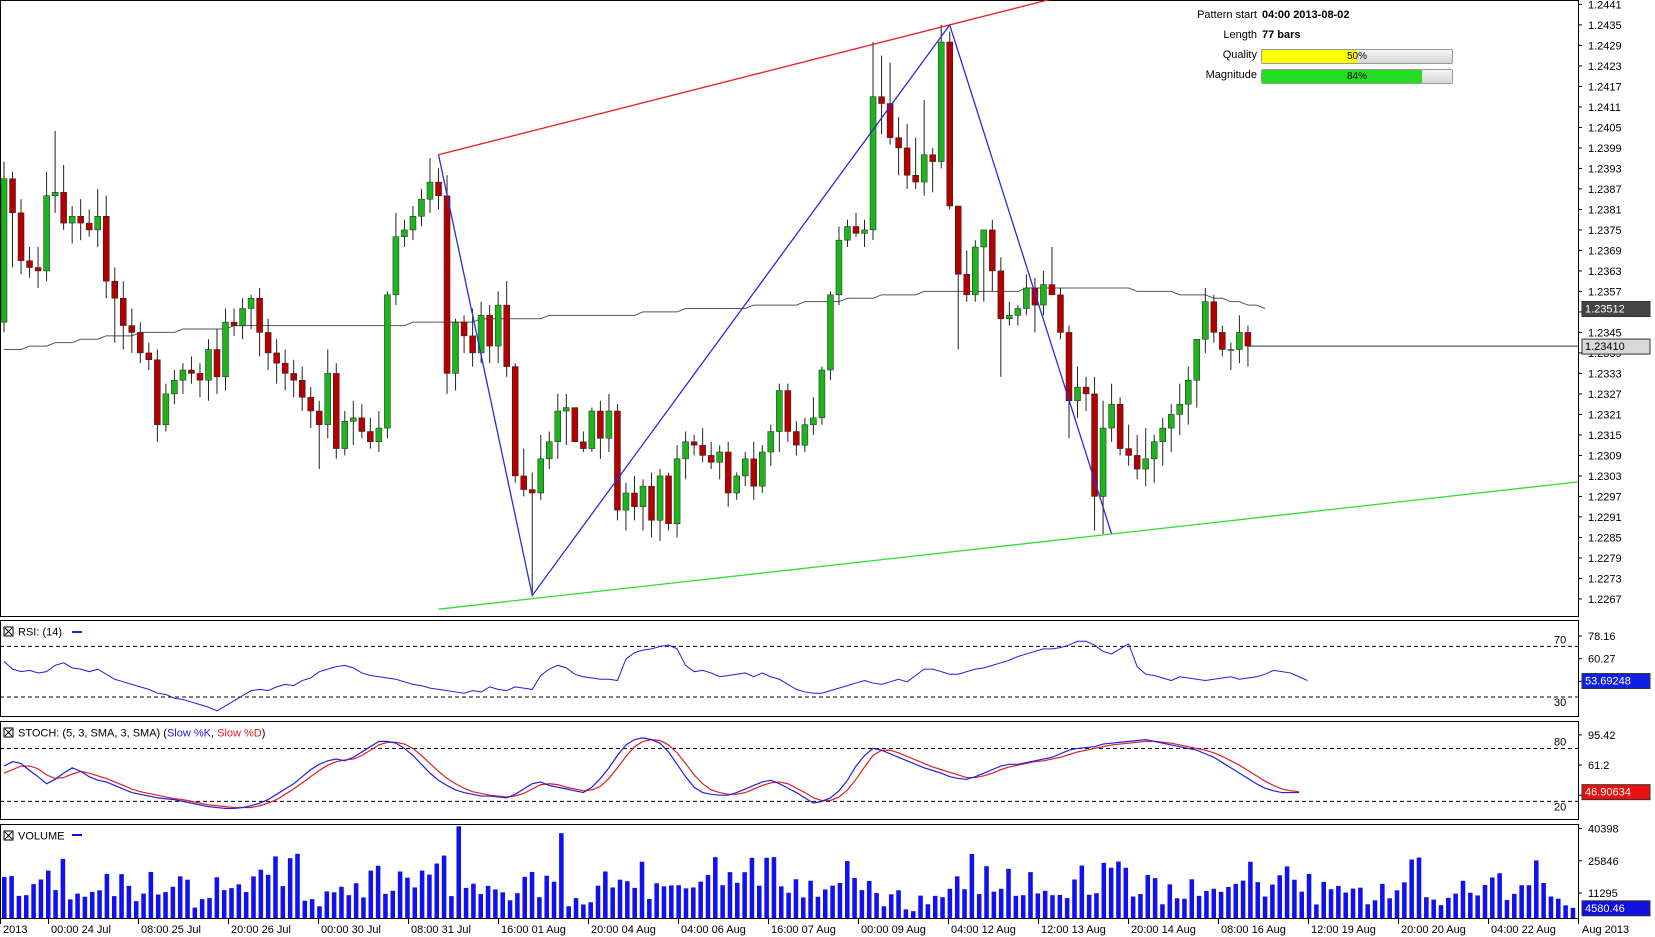 This screenshot has height=937, width=1655. What do you see at coordinates (635, 318) in the screenshot?
I see `moving-average-line` at bounding box center [635, 318].